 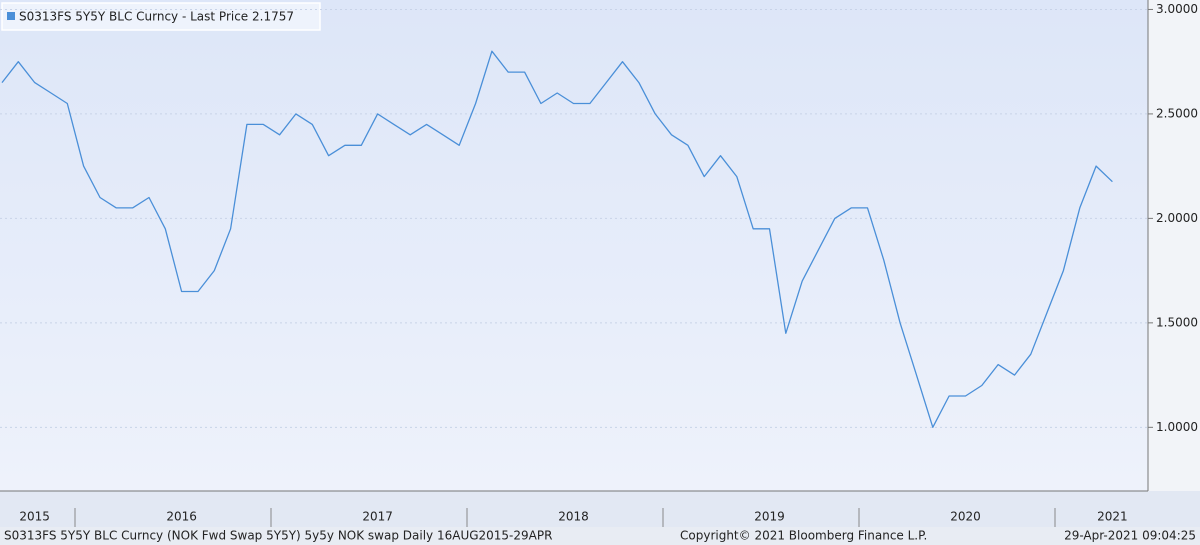 I want to click on legend-box, so click(x=161, y=16).